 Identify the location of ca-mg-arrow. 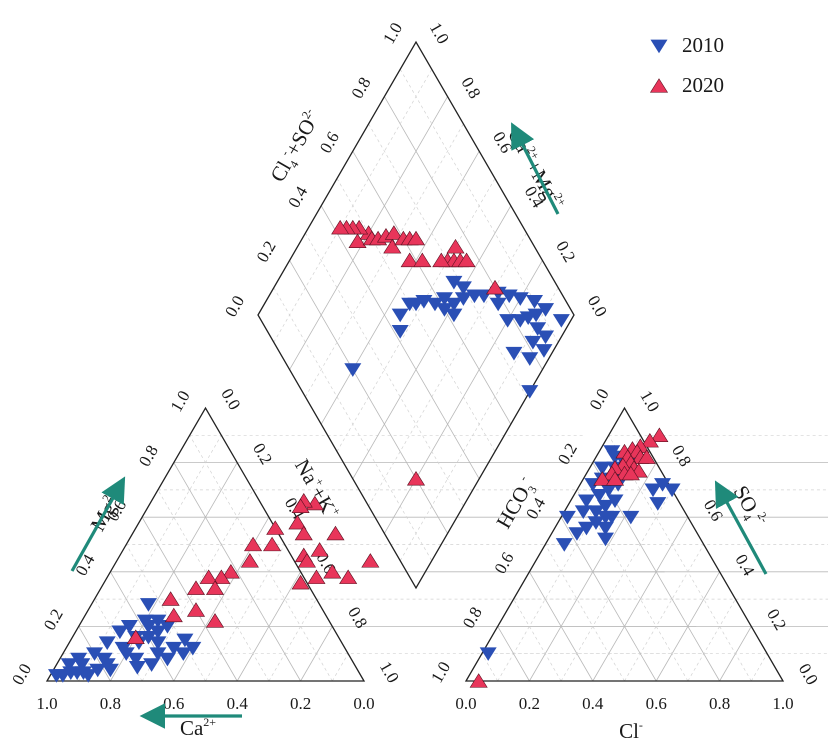
(535, 168).